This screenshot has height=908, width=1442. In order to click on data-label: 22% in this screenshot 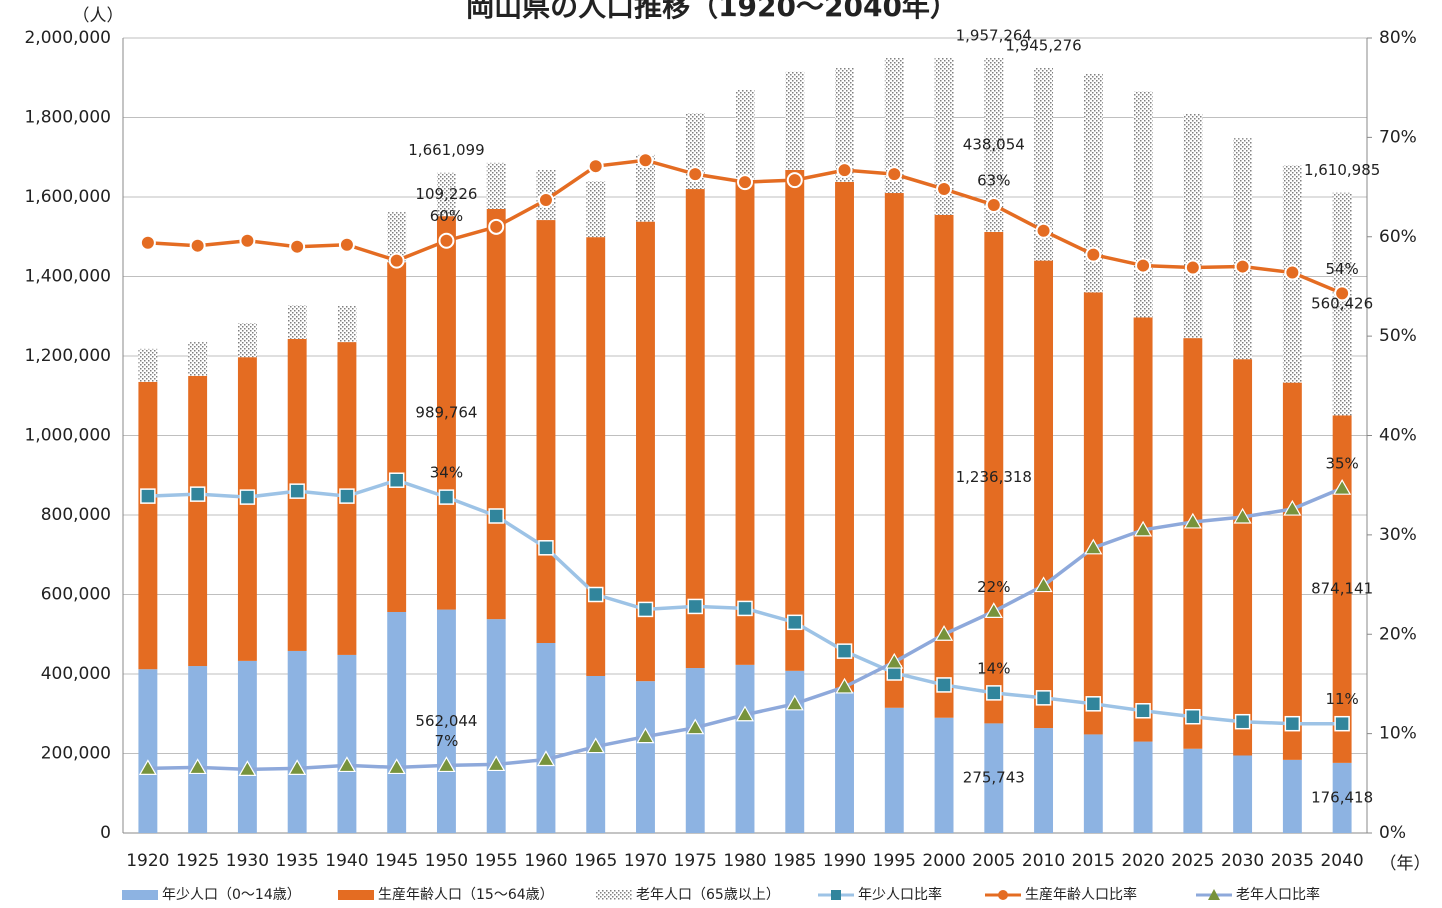, I will do `click(993, 587)`.